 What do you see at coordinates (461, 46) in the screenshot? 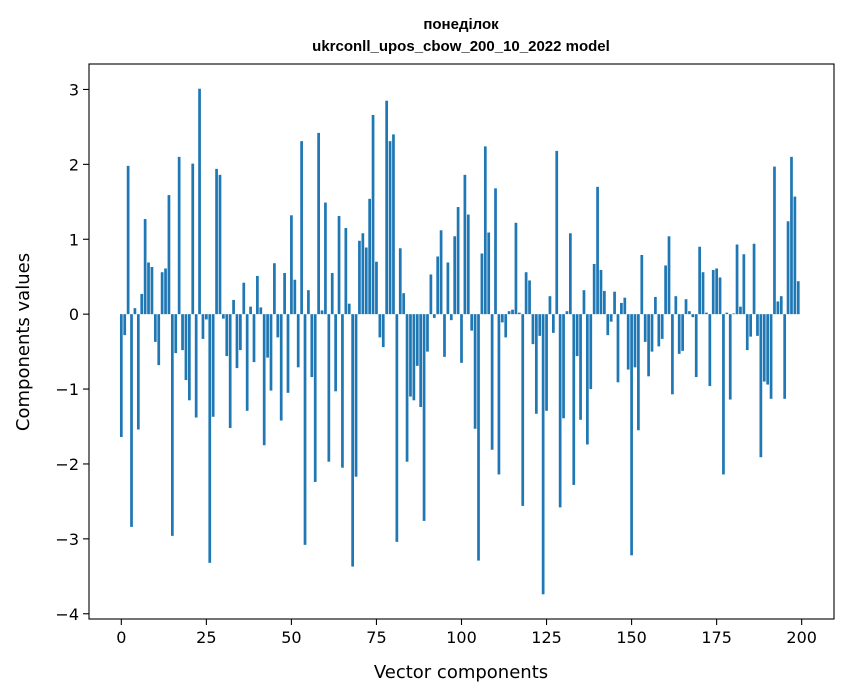
I see `chart-subtitle: ukrconll_upos_cbow_200_10_2022 model` at bounding box center [461, 46].